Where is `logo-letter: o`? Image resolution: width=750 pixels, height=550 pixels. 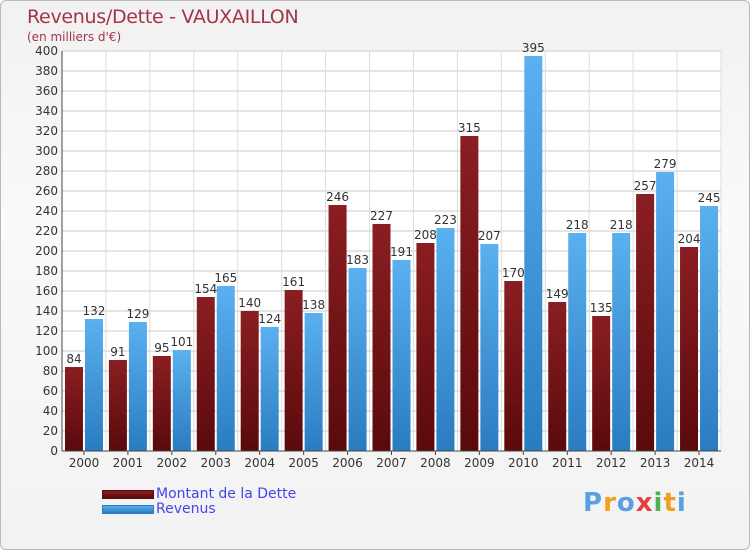
logo-letter: o is located at coordinates (626, 503).